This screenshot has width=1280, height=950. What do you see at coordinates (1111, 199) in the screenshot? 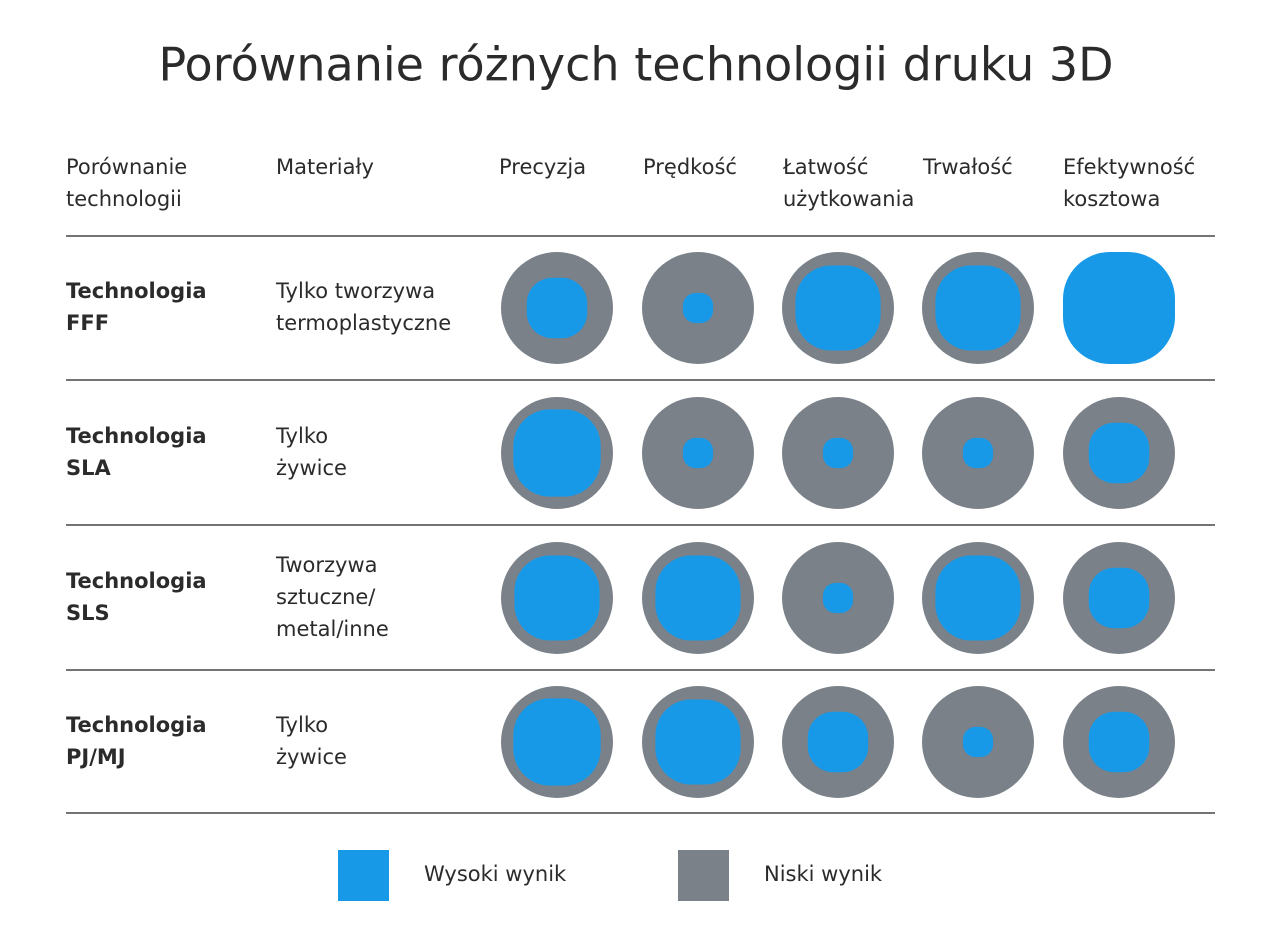
I see `header-cell: kosztowa` at bounding box center [1111, 199].